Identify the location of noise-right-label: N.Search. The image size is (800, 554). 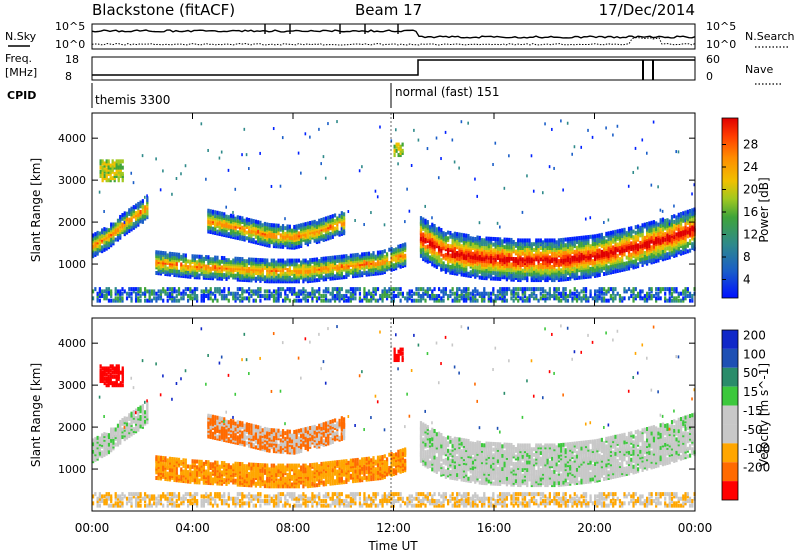
(770, 36).